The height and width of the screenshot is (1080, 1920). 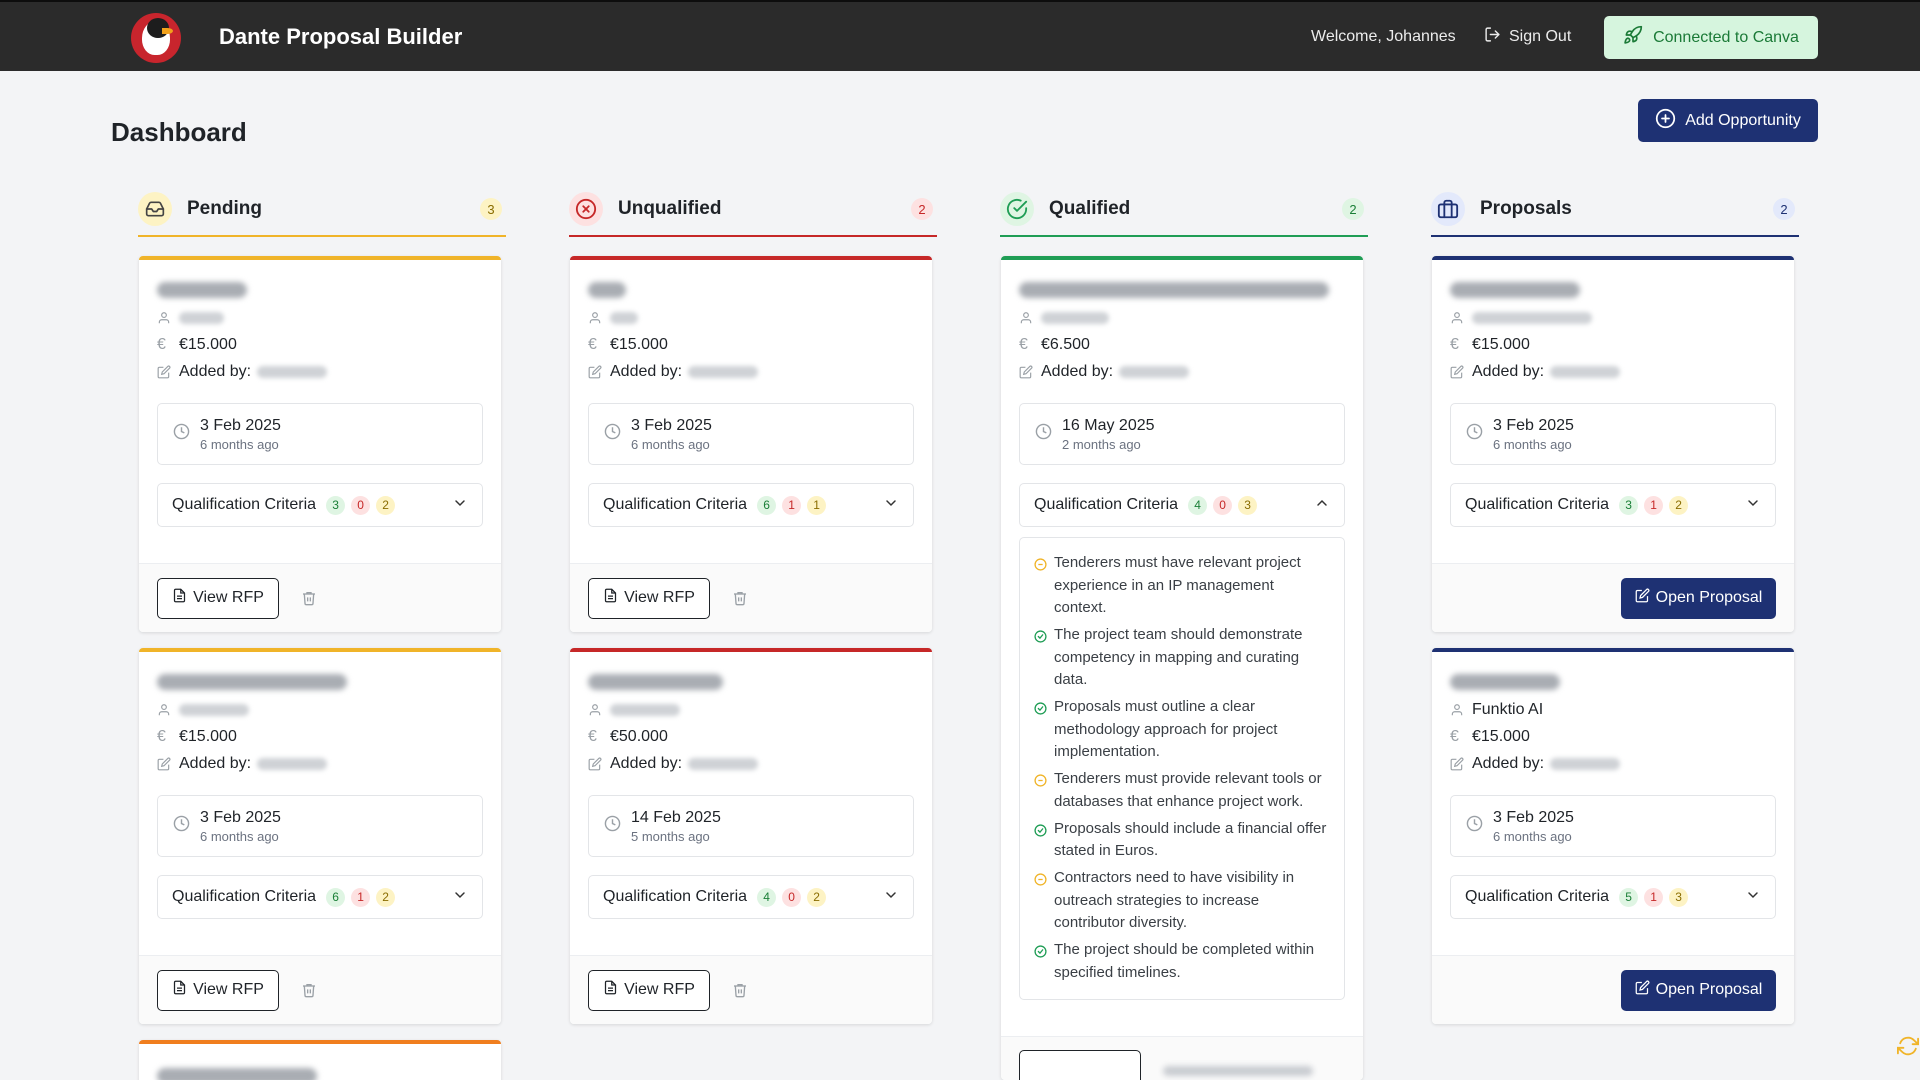 What do you see at coordinates (1508, 709) in the screenshot?
I see `client-name: Funktio AI` at bounding box center [1508, 709].